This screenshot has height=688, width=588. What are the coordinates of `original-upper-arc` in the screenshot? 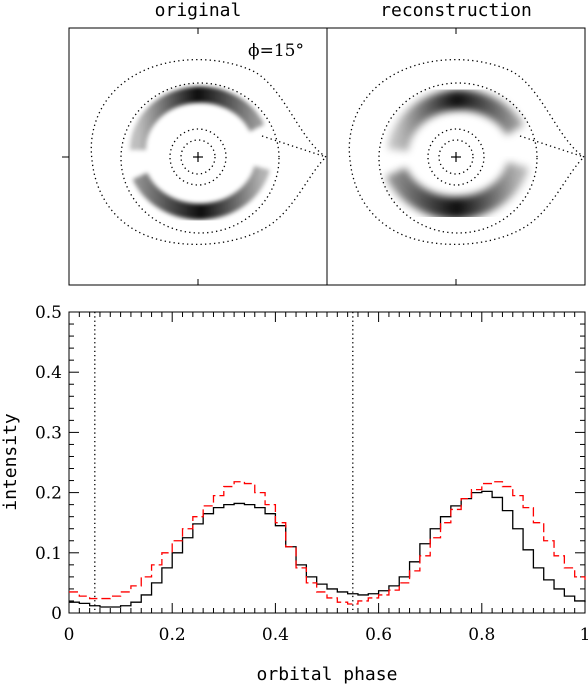 It's located at (197, 118).